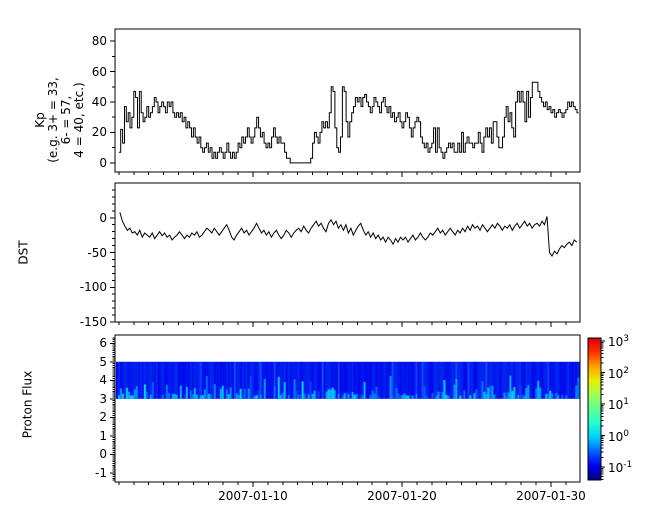 The height and width of the screenshot is (523, 665). I want to click on x-date-label: 2007-01-30, so click(551, 496).